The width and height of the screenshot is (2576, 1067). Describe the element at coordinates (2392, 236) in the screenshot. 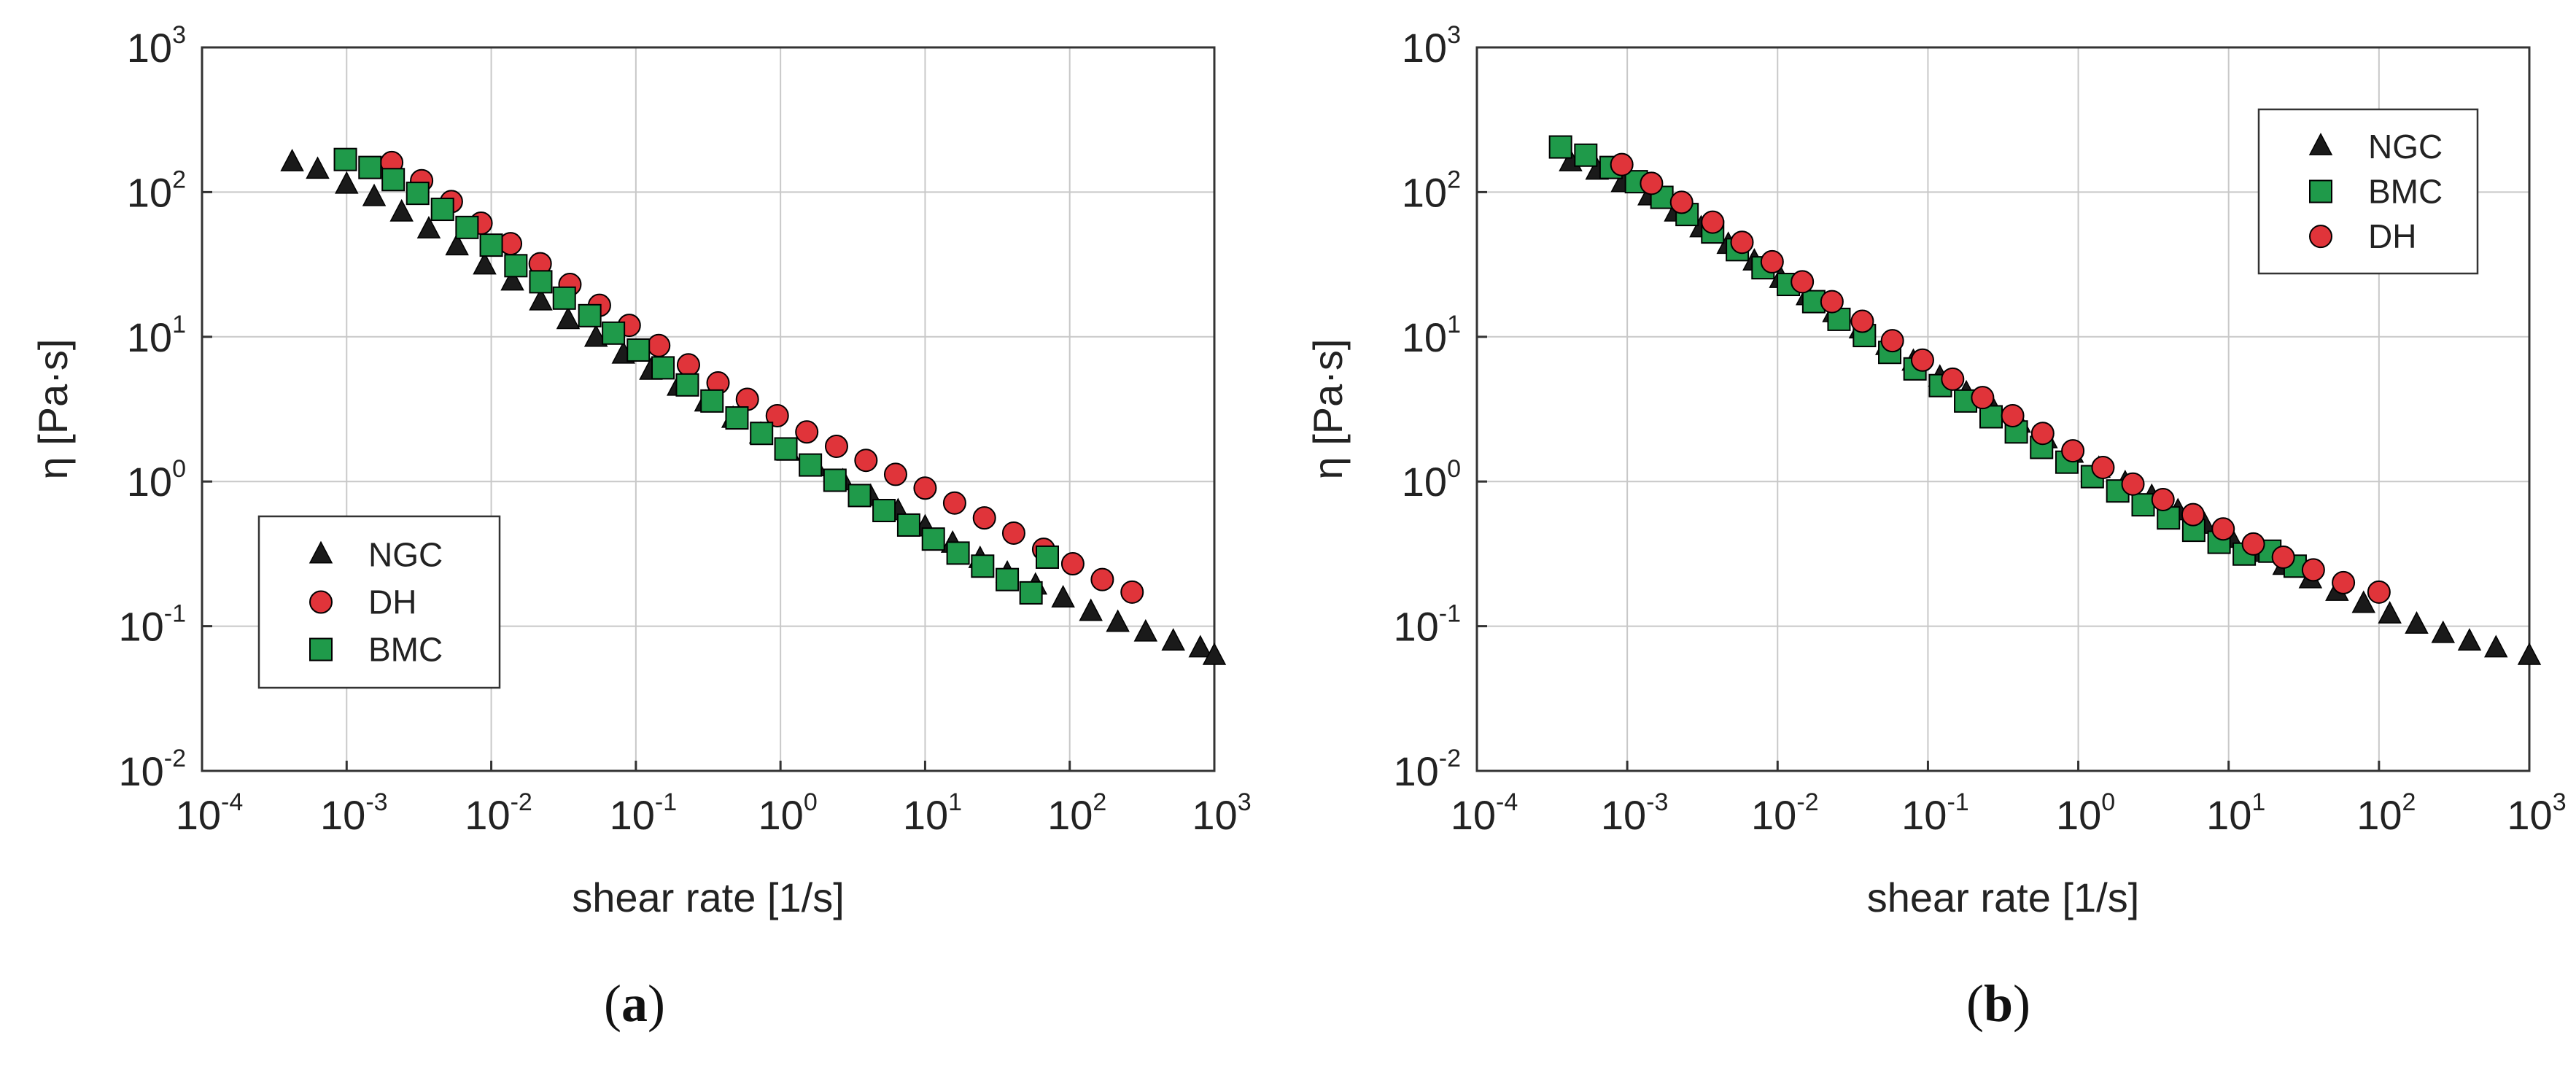

I see `legend-label-dh: DH` at that location.